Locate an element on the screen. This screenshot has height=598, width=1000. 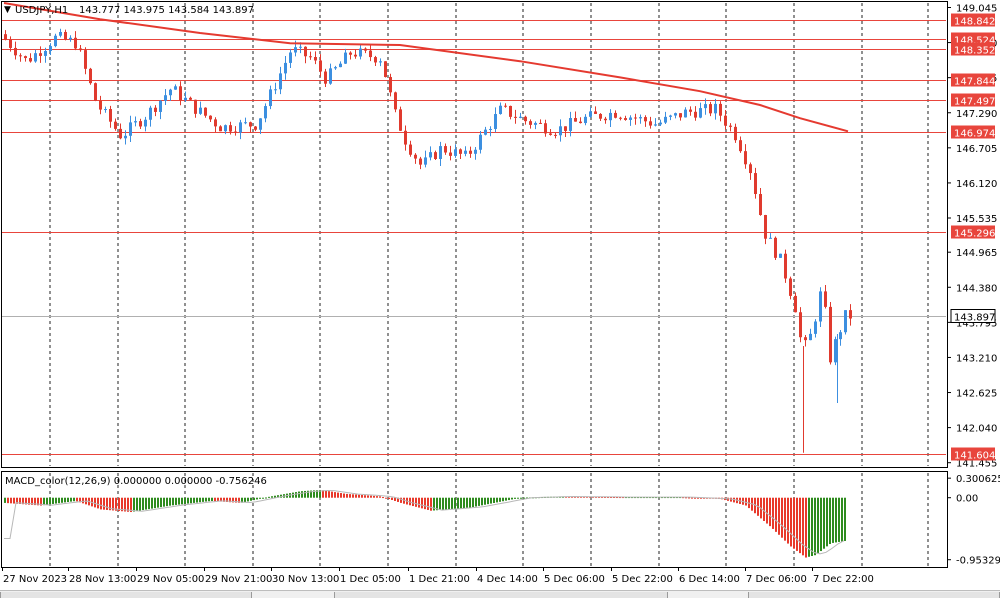
symbol-menu-icon: ▼ is located at coordinates (7, 10).